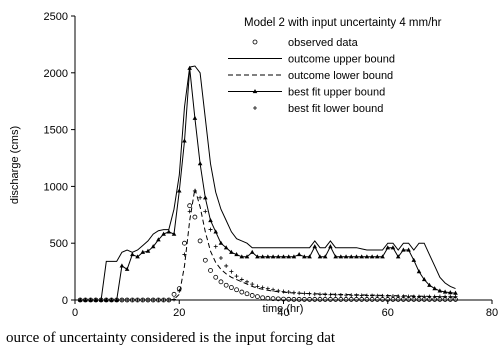 The width and height of the screenshot is (503, 351). I want to click on legend-marker, so click(255, 42).